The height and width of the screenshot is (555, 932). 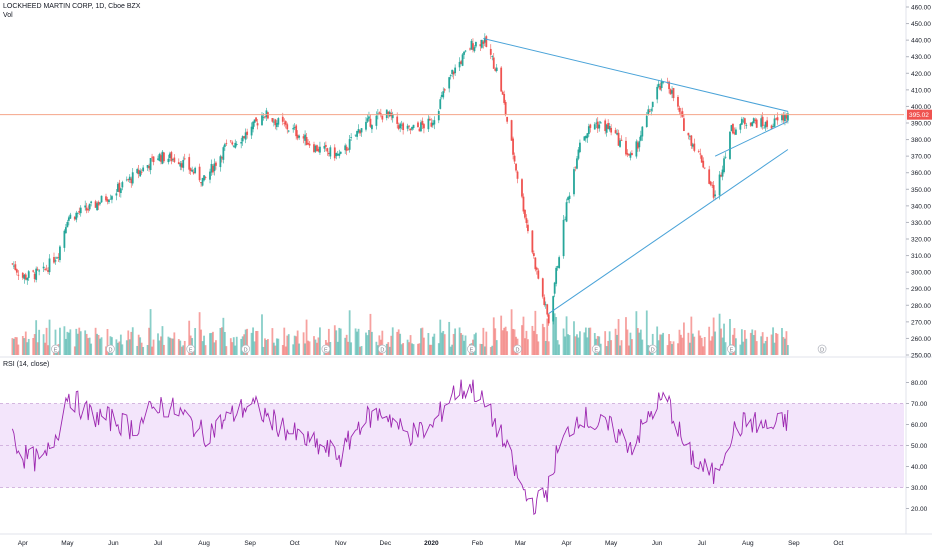 What do you see at coordinates (113, 543) in the screenshot?
I see `time-axis-label: Jun` at bounding box center [113, 543].